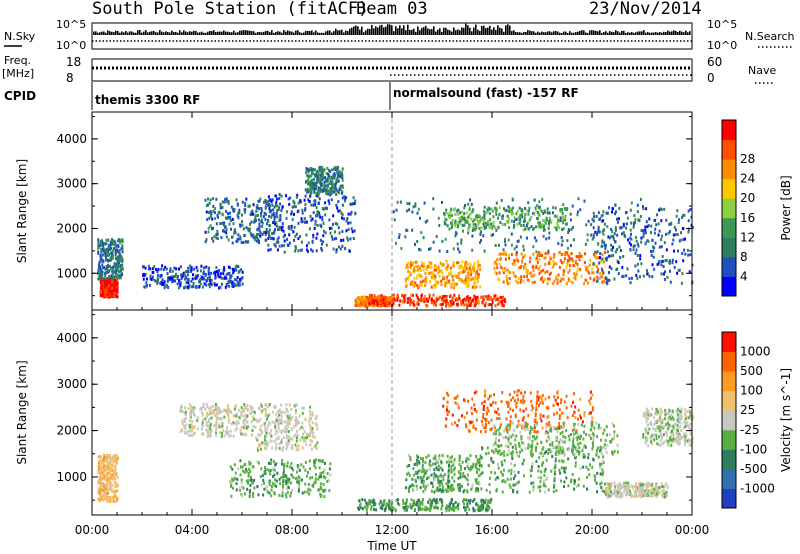 The image size is (800, 554). What do you see at coordinates (750, 430) in the screenshot?
I see `colorbar-tick-label: -25` at bounding box center [750, 430].